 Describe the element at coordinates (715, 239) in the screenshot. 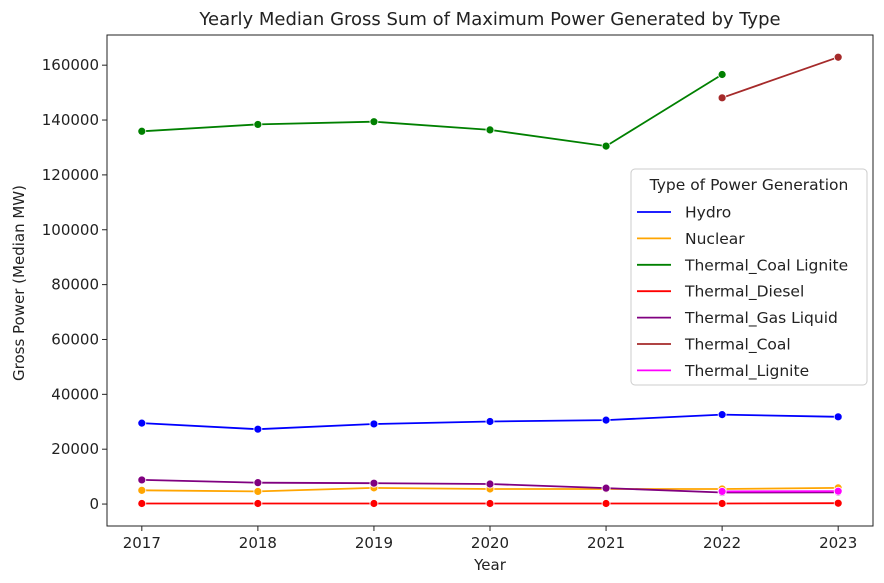

I see `legend-entry: Nuclear` at that location.